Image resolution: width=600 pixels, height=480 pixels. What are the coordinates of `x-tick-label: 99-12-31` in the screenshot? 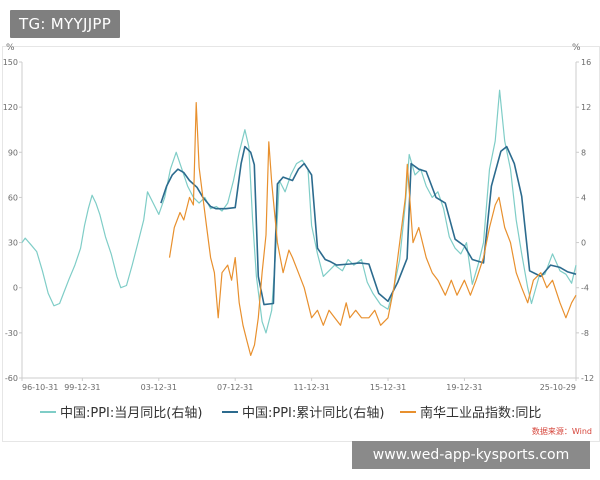 It's located at (82, 387).